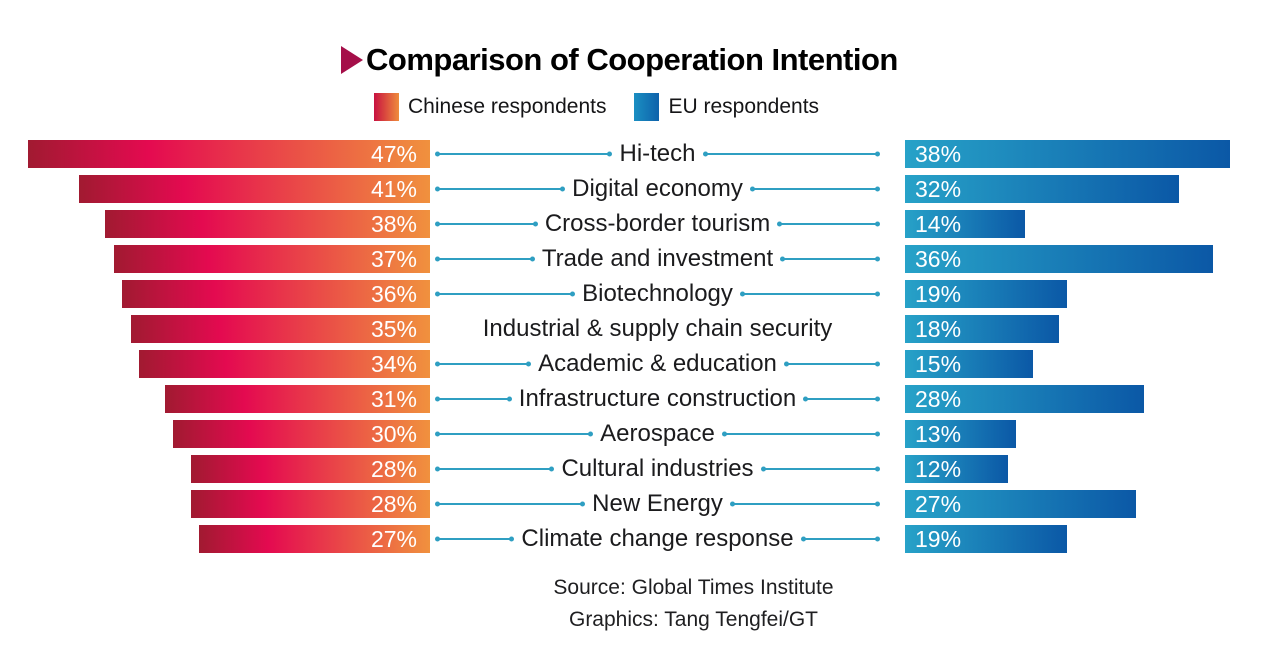 This screenshot has height=662, width=1267. I want to click on chart-row: 37% Trade and investment 36%, so click(633, 259).